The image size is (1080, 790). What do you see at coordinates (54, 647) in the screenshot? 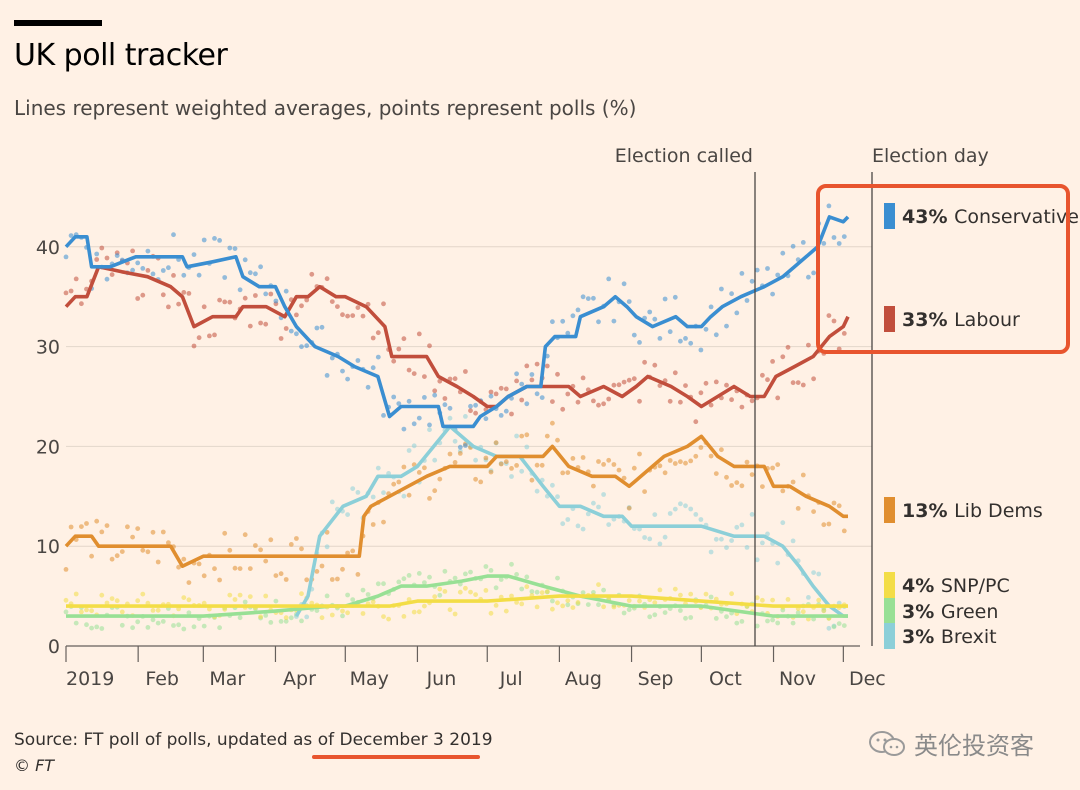
I see `y-tick-label: 0` at bounding box center [54, 647].